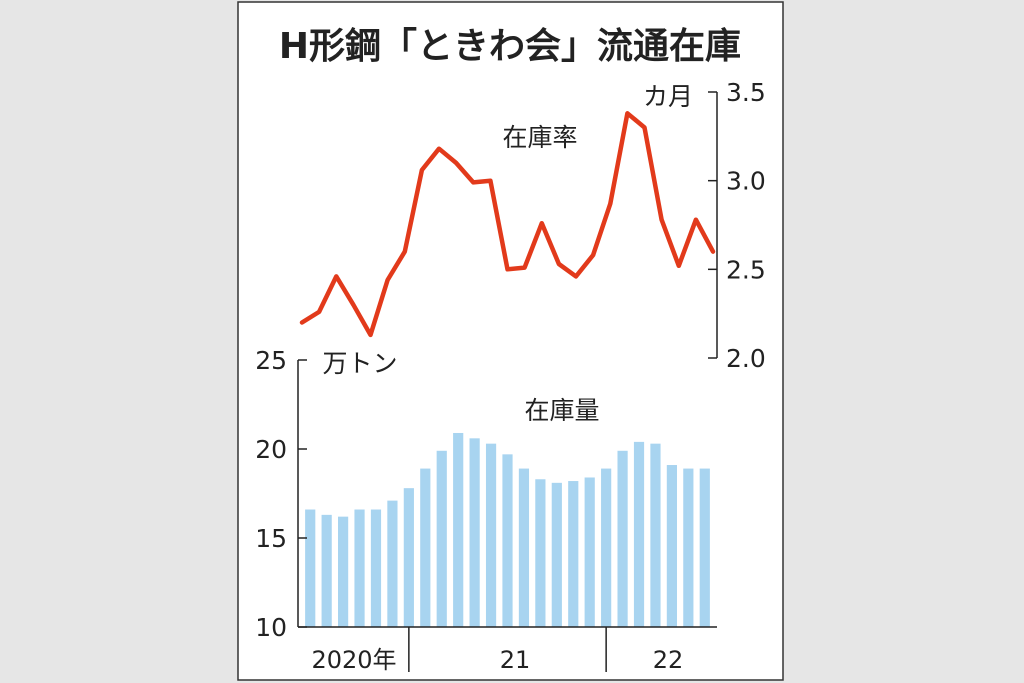 This screenshot has width=1024, height=683. What do you see at coordinates (353, 660) in the screenshot?
I see `x-label-2020: 2020年` at bounding box center [353, 660].